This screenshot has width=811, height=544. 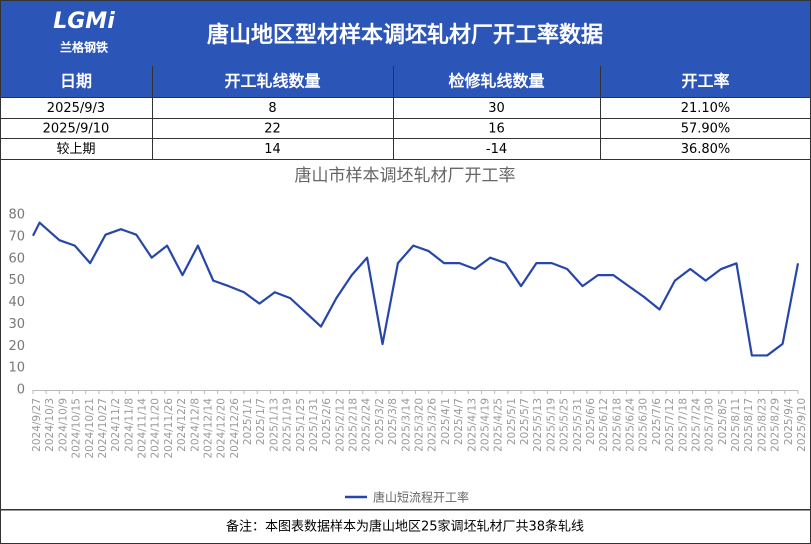 What do you see at coordinates (327, 421) in the screenshot?
I see `x-tick-label: 2025/2/6` at bounding box center [327, 421].